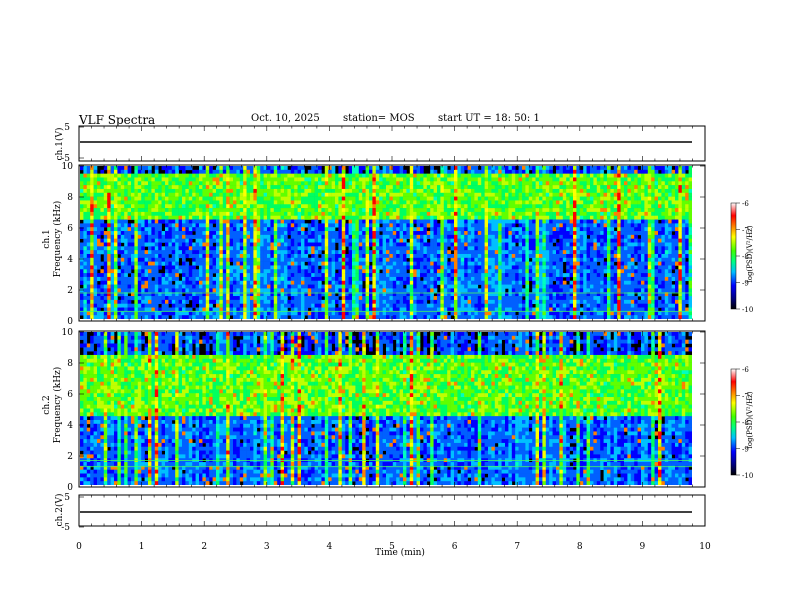  I want to click on ch1-spectrogram-ylabel: ch.1 Frequency (kHz), so click(53, 239).